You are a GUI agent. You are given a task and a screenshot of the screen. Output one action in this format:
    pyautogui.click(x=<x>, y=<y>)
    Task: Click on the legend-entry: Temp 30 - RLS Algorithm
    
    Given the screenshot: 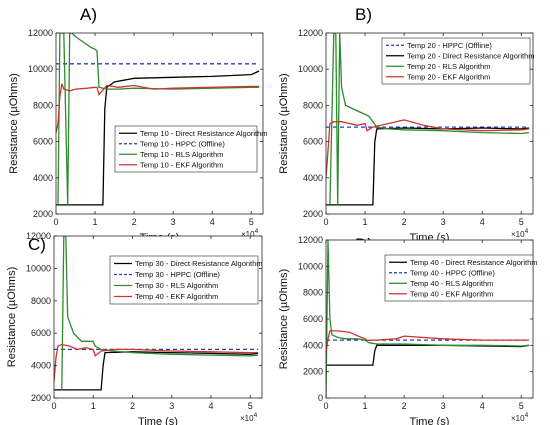 What is the action you would take?
    pyautogui.click(x=176, y=285)
    